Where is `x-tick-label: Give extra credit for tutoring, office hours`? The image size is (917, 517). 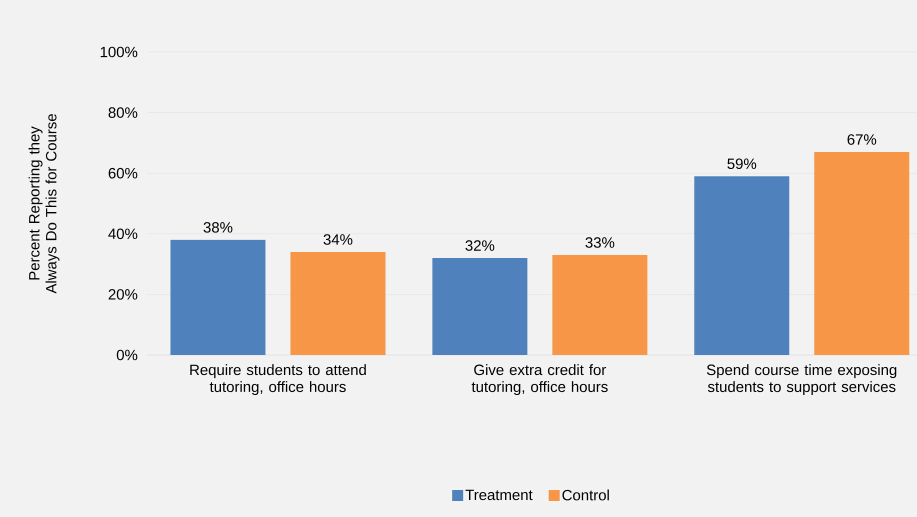 x-tick-label: Give extra credit for tutoring, office hours is located at coordinates (540, 380).